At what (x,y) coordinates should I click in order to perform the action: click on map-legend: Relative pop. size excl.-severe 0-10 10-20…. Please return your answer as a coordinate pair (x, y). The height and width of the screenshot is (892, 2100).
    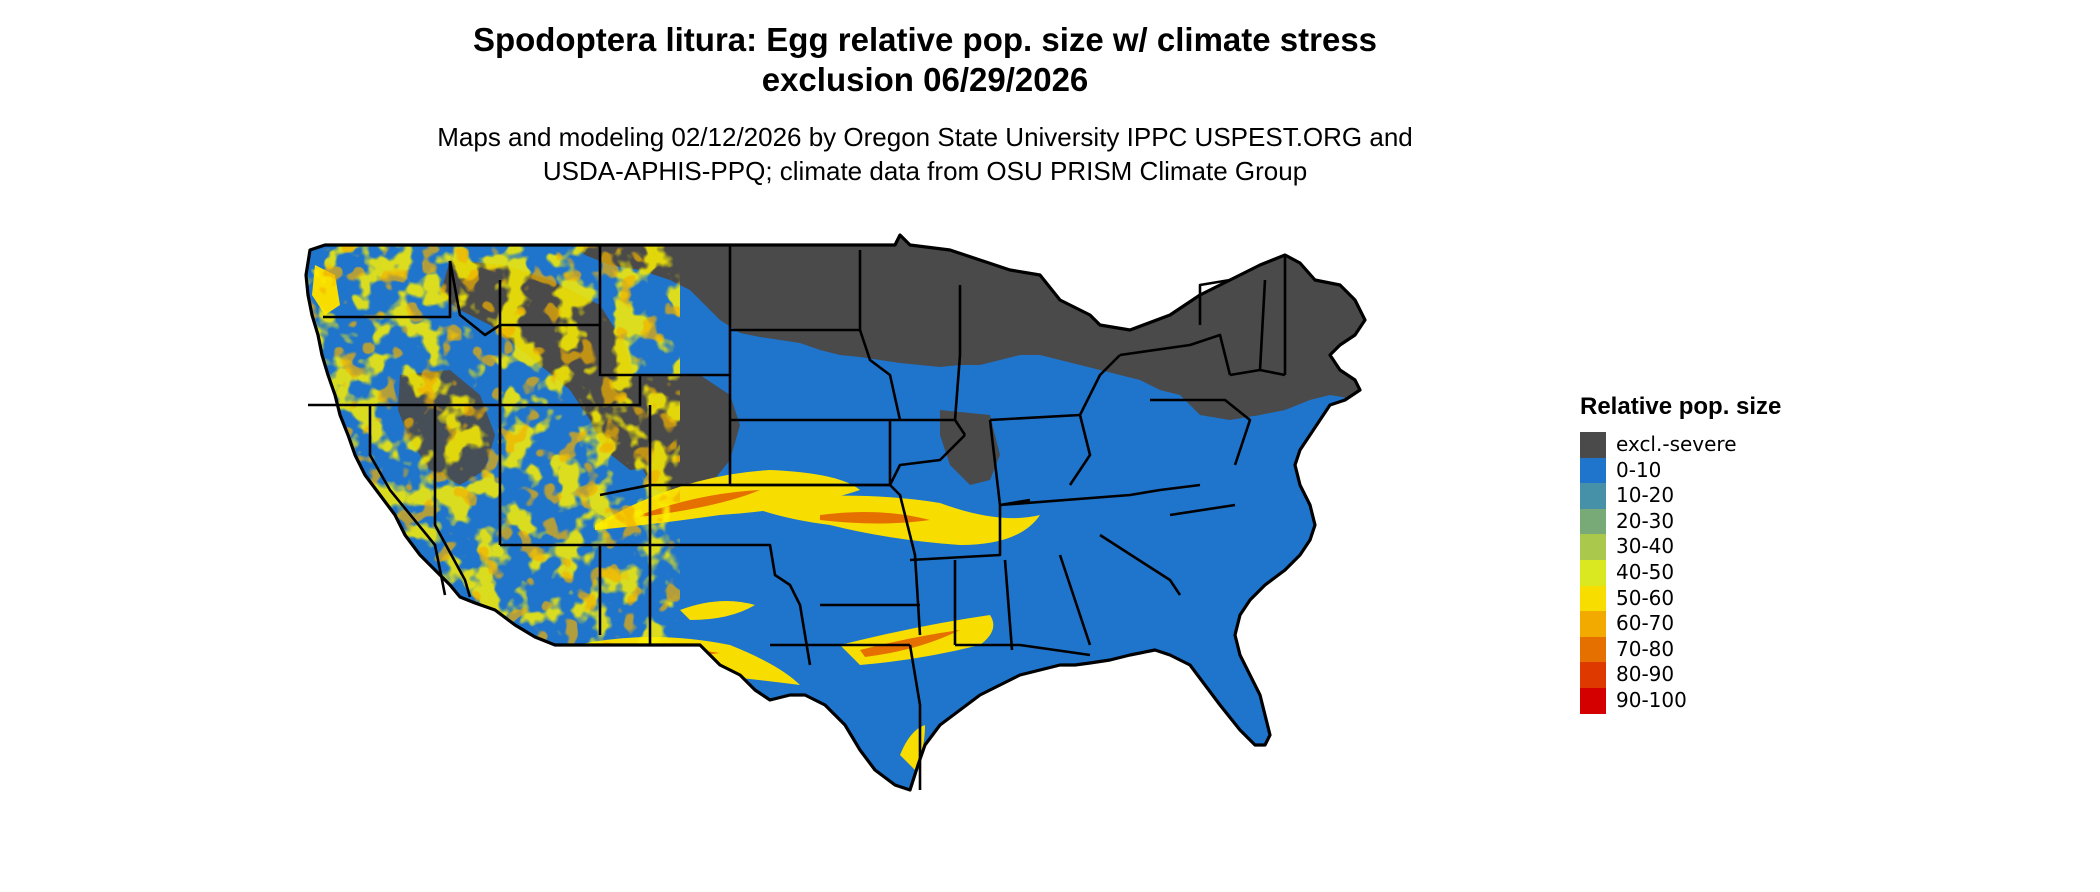
    Looking at the image, I should click on (1730, 553).